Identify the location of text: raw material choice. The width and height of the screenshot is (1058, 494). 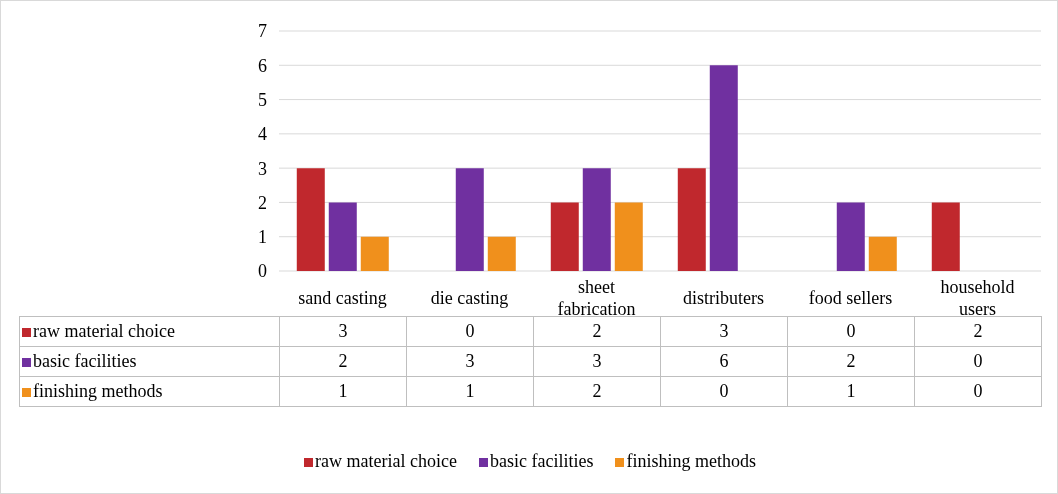
(386, 461).